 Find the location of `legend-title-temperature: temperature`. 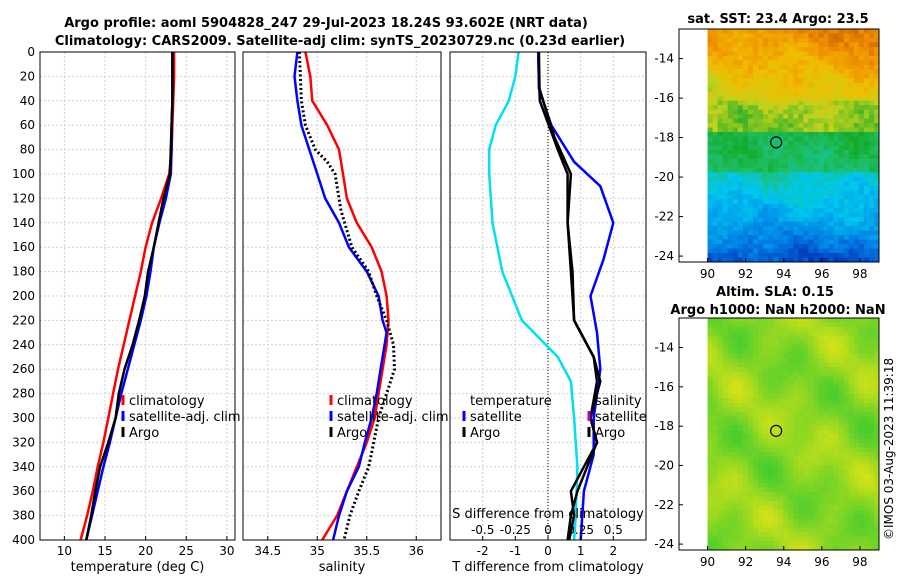

legend-title-temperature: temperature is located at coordinates (511, 401).